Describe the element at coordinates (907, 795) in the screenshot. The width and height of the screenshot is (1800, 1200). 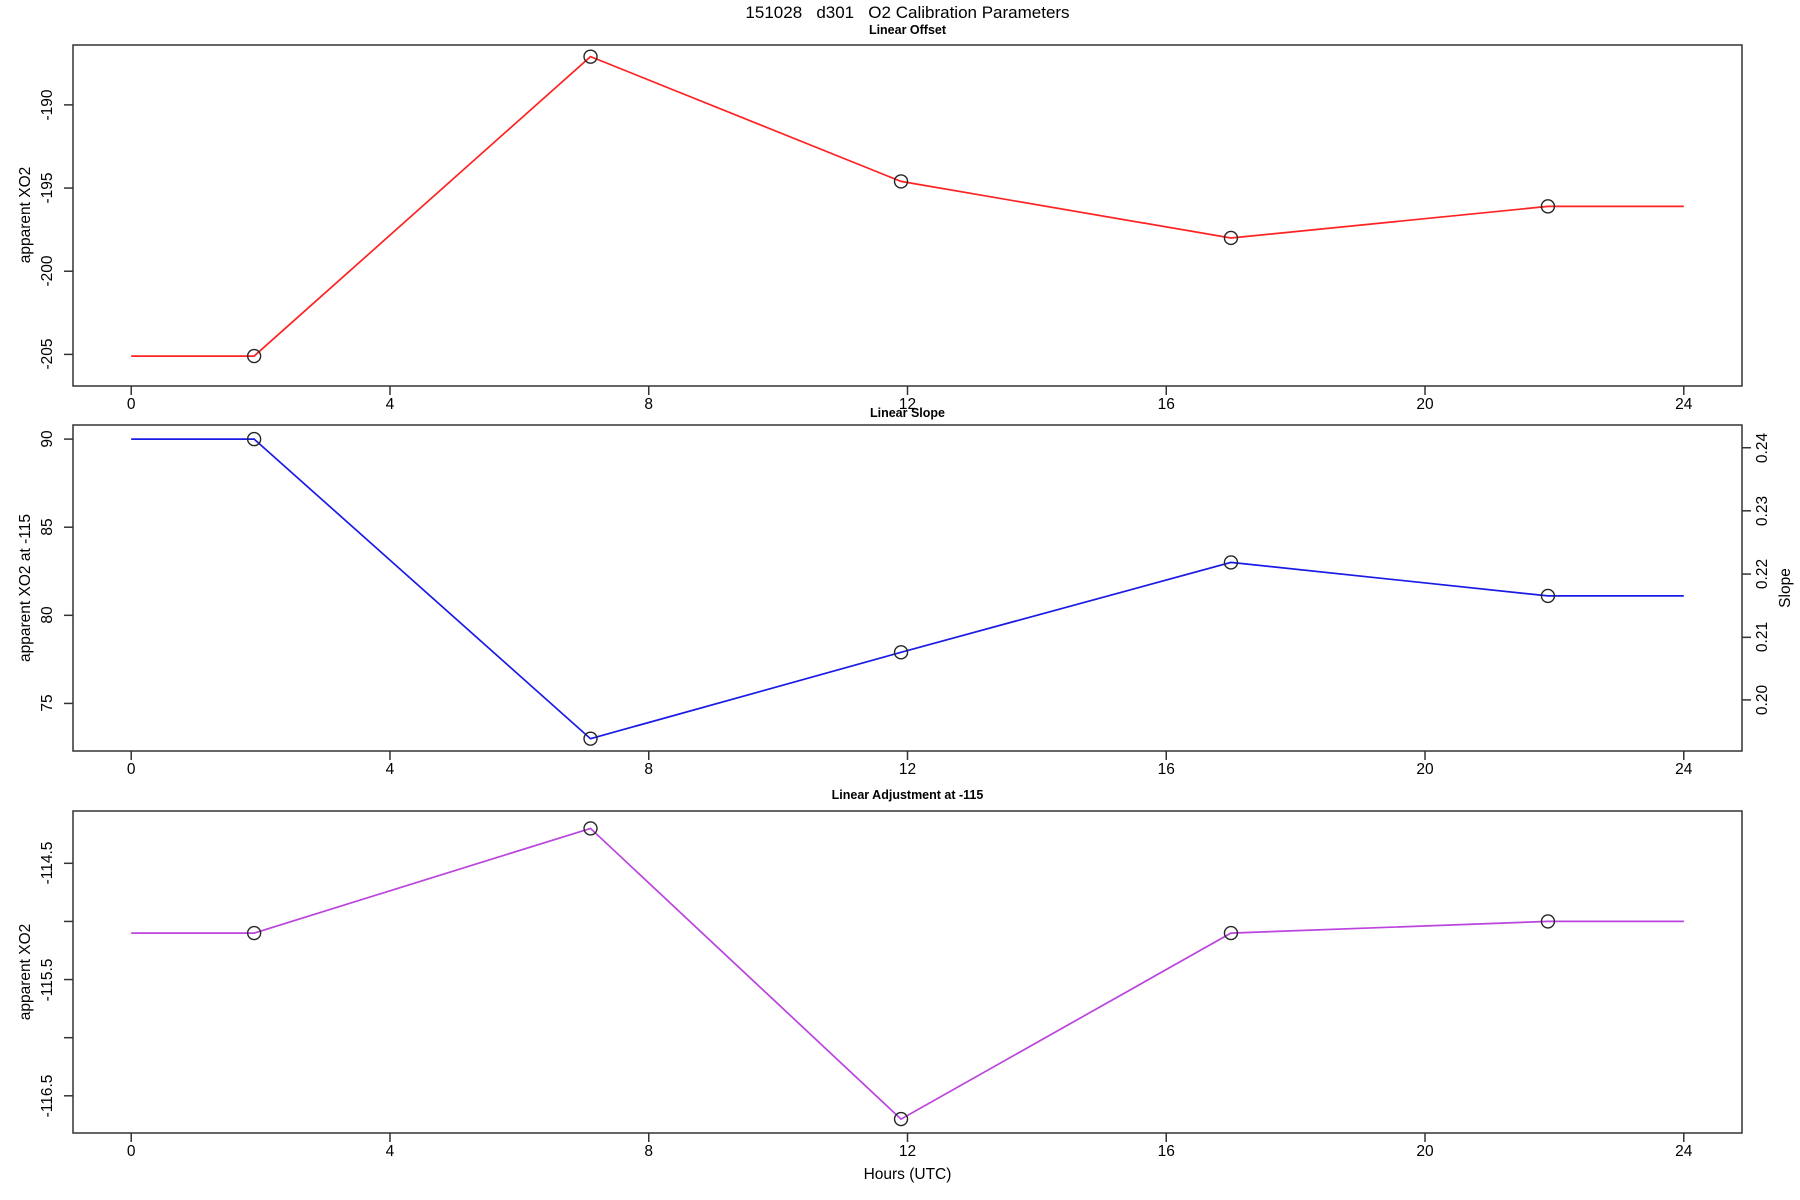
I see `panel-title-linear-adjustment: Linear Adjustment at -115` at that location.